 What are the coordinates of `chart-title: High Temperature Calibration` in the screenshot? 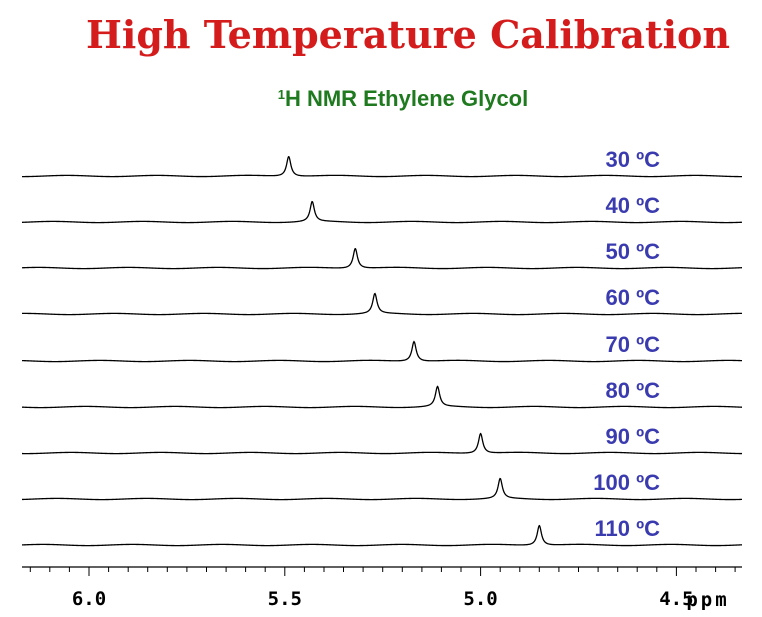 It's located at (408, 34).